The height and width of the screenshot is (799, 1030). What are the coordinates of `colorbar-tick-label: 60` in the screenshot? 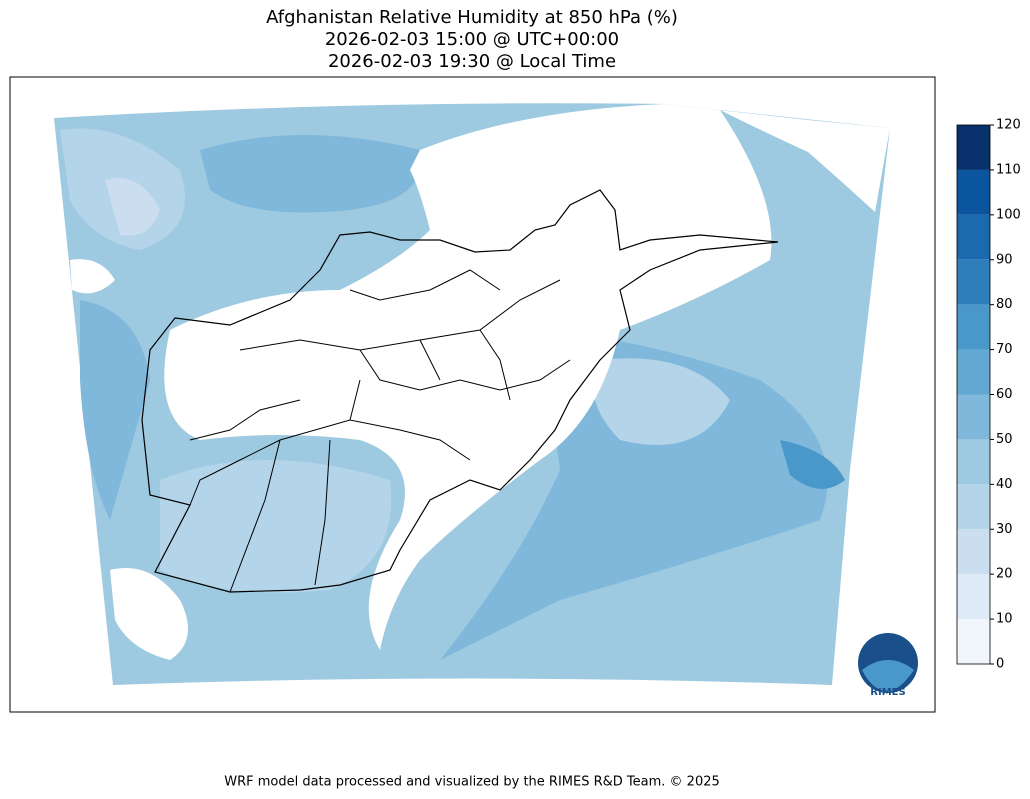 It's located at (1004, 394).